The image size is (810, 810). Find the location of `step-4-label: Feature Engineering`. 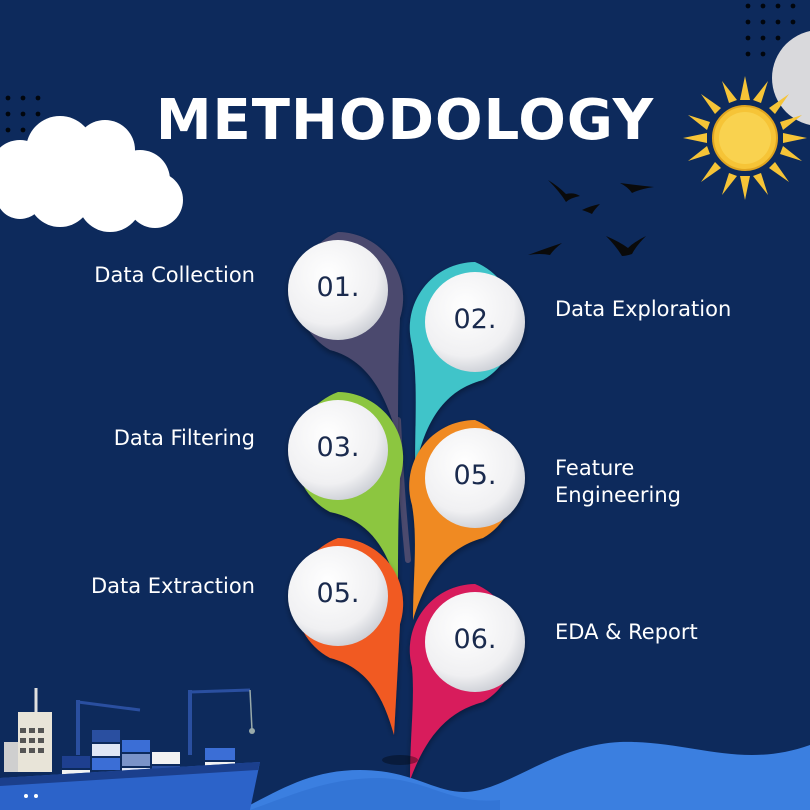

step-4-label: Feature Engineering is located at coordinates (618, 482).